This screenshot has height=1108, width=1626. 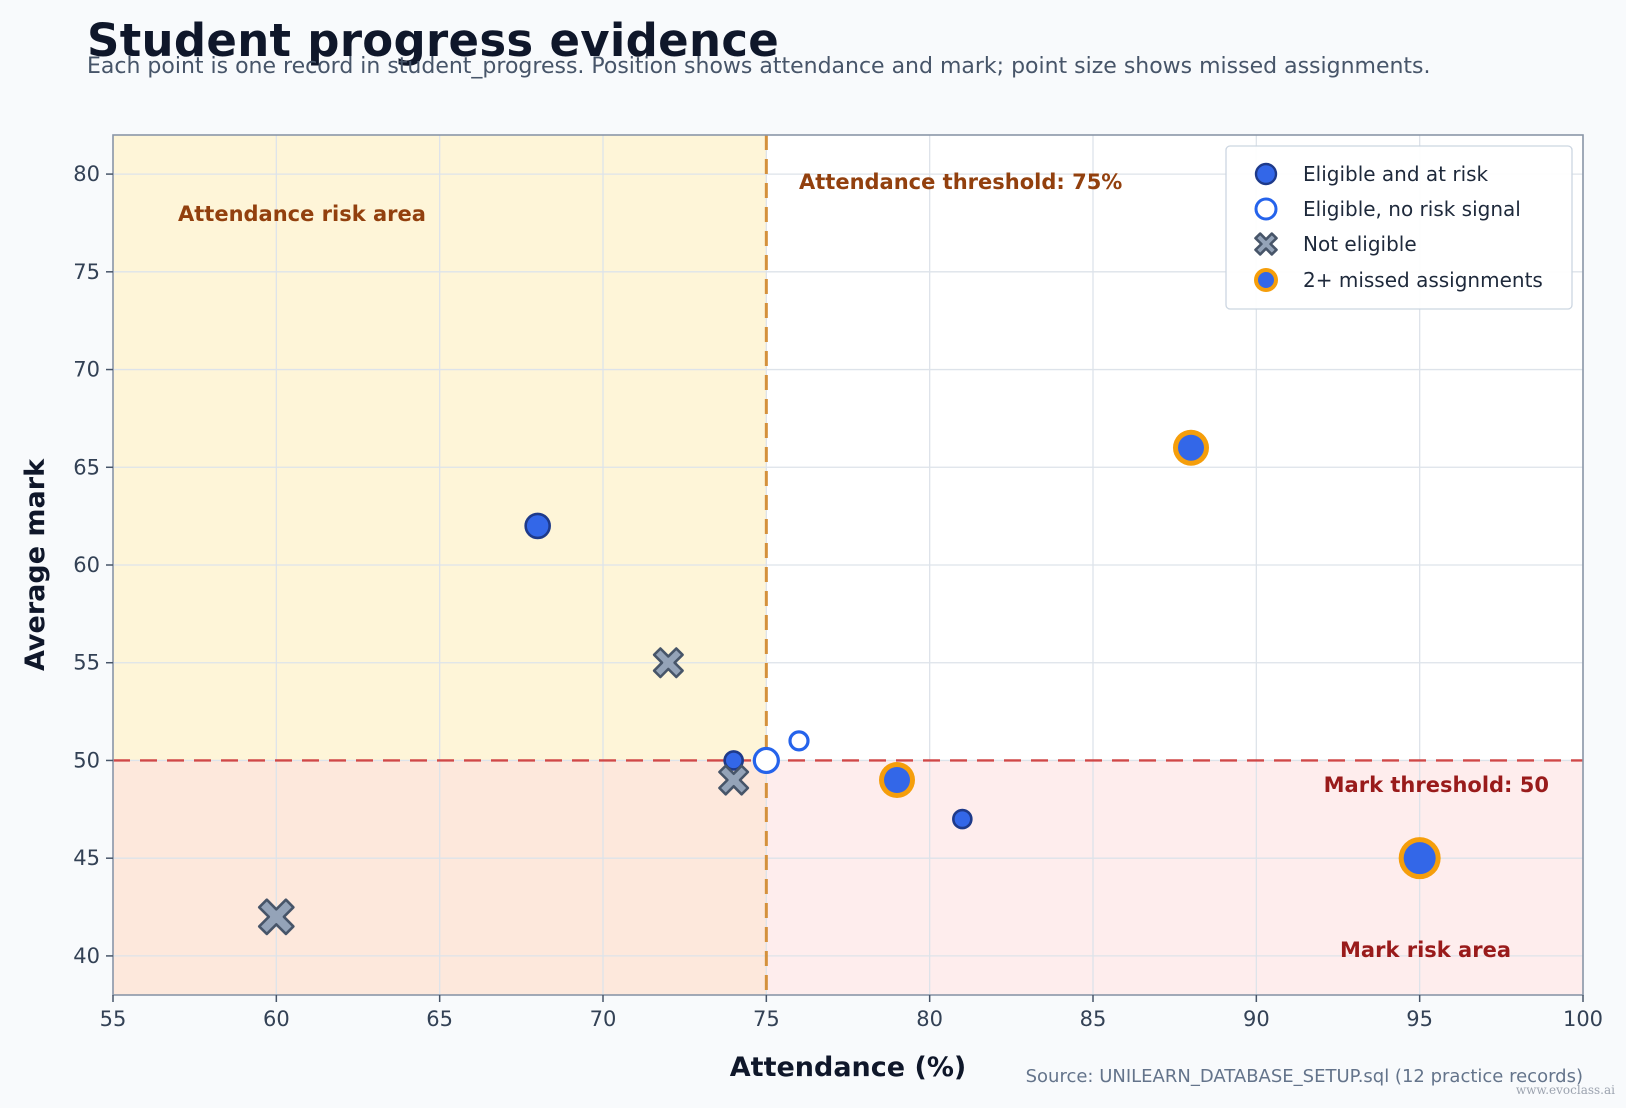 I want to click on mark-threshold-label: Mark threshold: 50, so click(x=1436, y=785).